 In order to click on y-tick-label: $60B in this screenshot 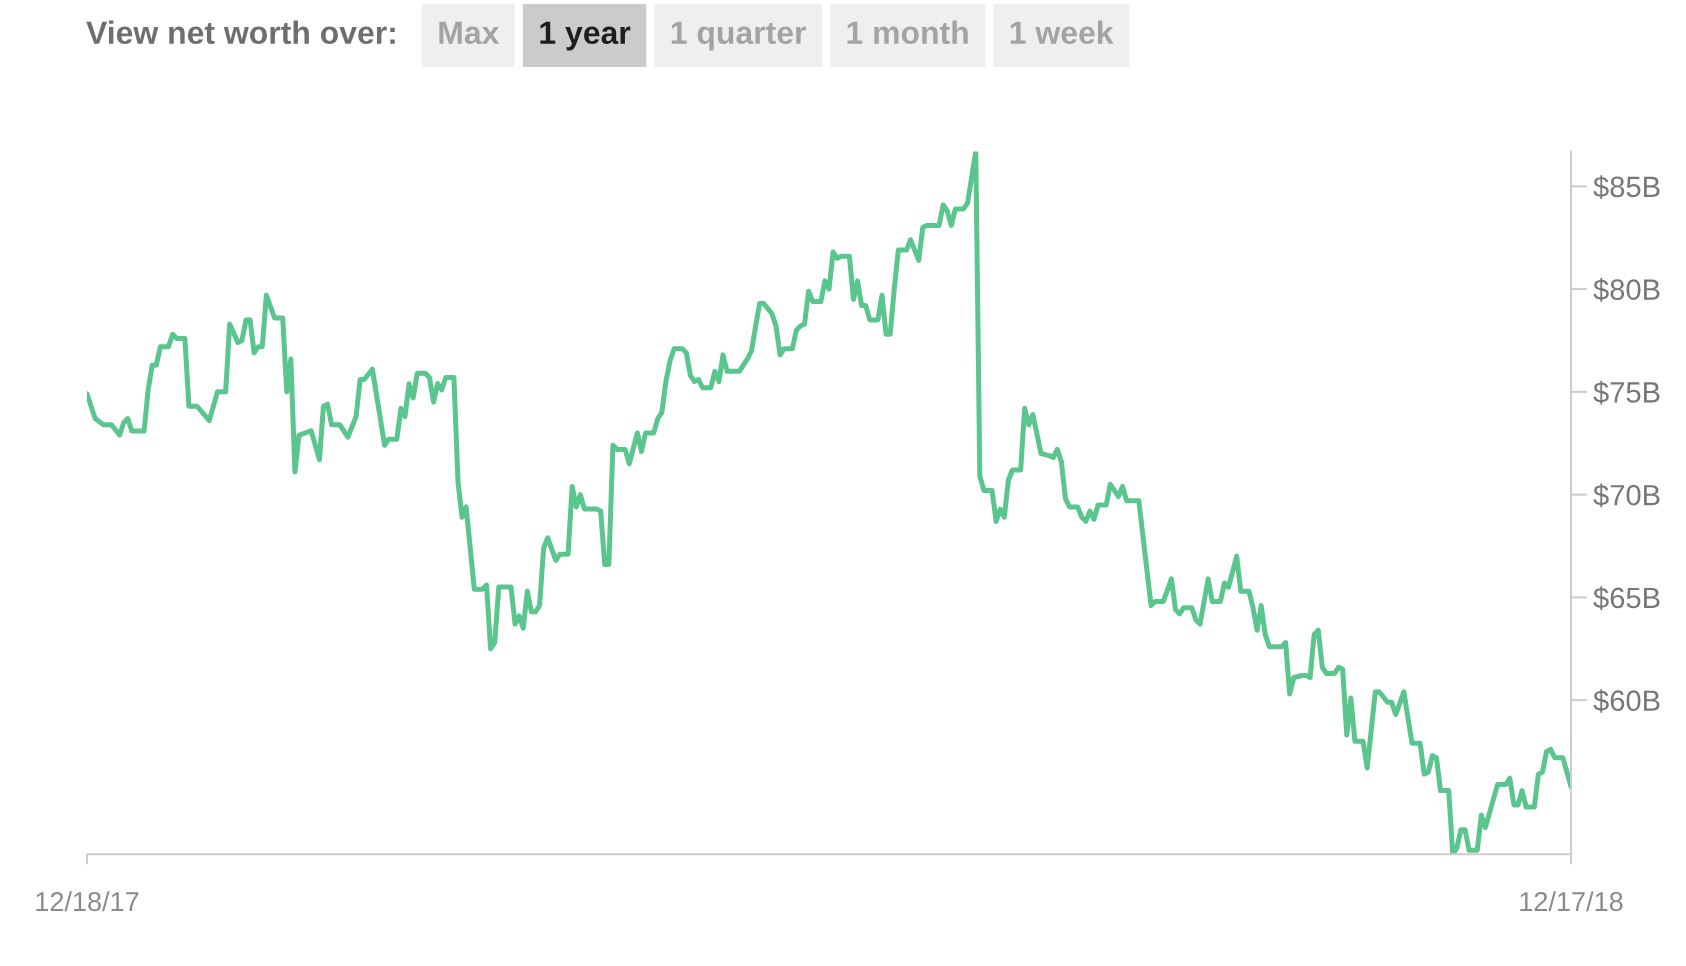, I will do `click(1626, 701)`.